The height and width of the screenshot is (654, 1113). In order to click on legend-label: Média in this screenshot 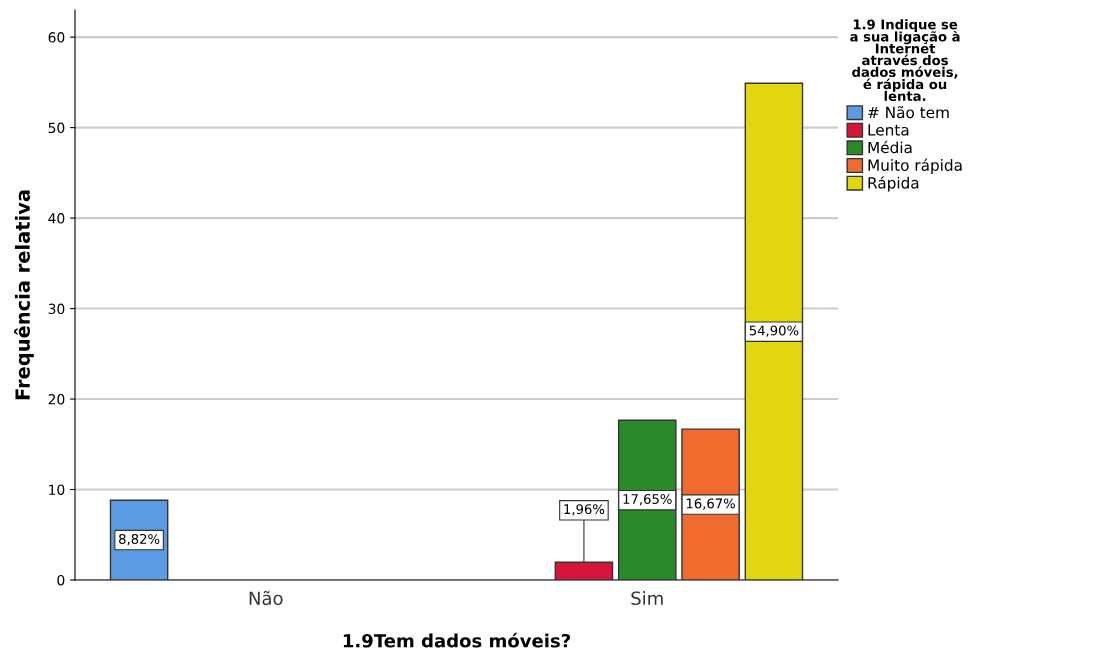, I will do `click(890, 147)`.